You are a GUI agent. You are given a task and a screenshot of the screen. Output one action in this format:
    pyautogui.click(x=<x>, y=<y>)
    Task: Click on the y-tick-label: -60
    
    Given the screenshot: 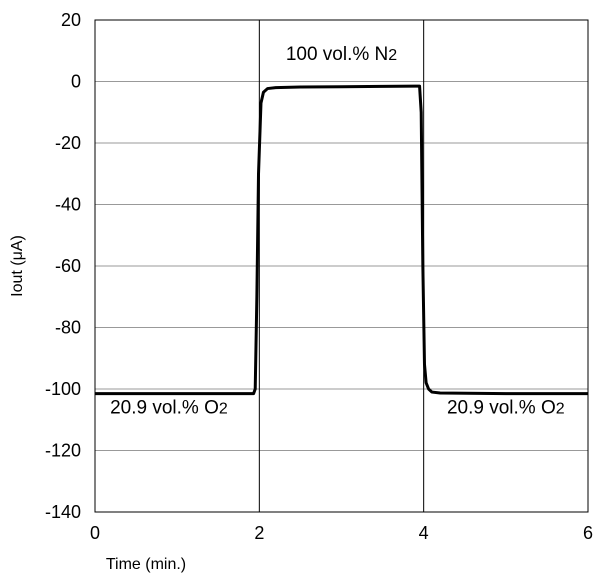 What is the action you would take?
    pyautogui.click(x=68, y=266)
    